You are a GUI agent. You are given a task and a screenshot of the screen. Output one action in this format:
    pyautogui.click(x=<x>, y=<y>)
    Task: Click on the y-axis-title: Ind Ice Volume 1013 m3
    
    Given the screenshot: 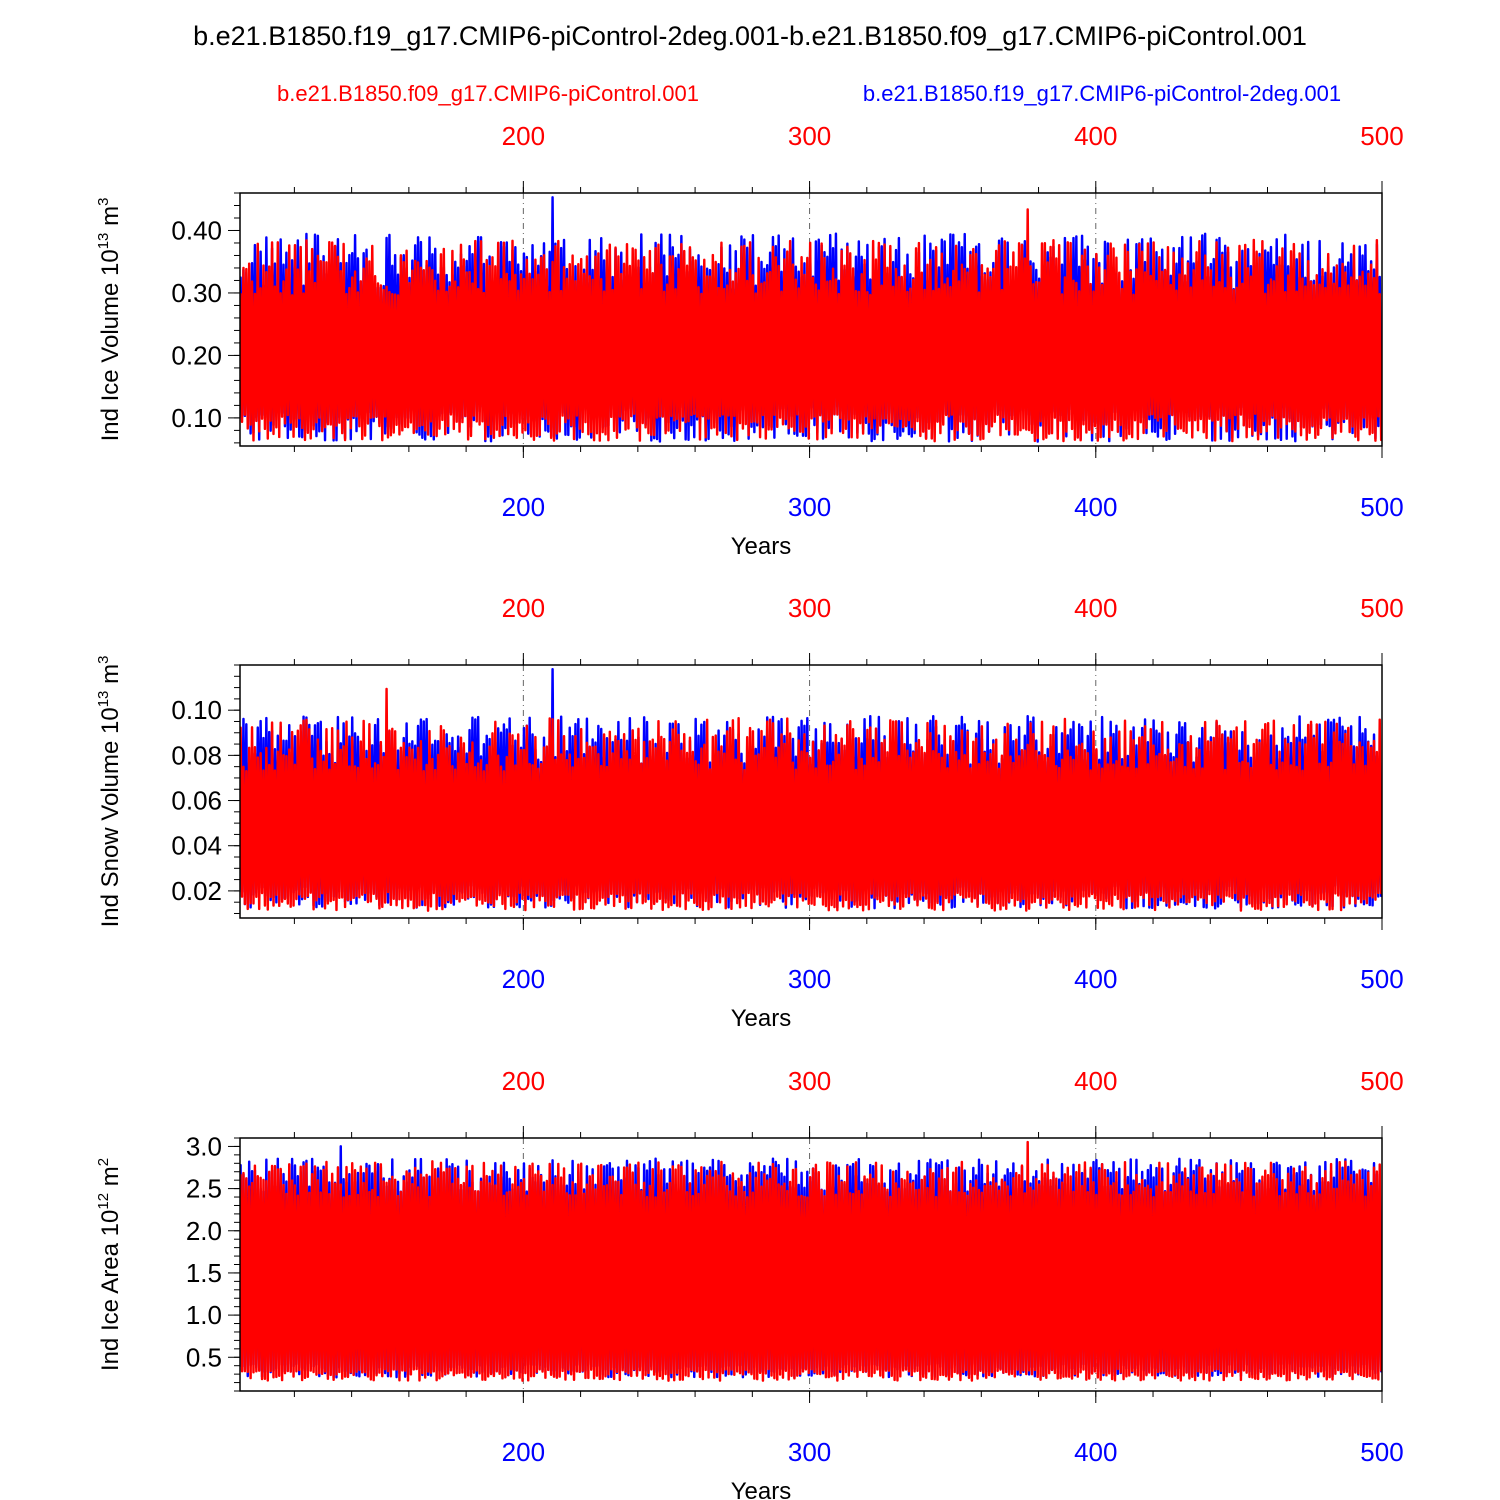 What is the action you would take?
    pyautogui.click(x=109, y=320)
    